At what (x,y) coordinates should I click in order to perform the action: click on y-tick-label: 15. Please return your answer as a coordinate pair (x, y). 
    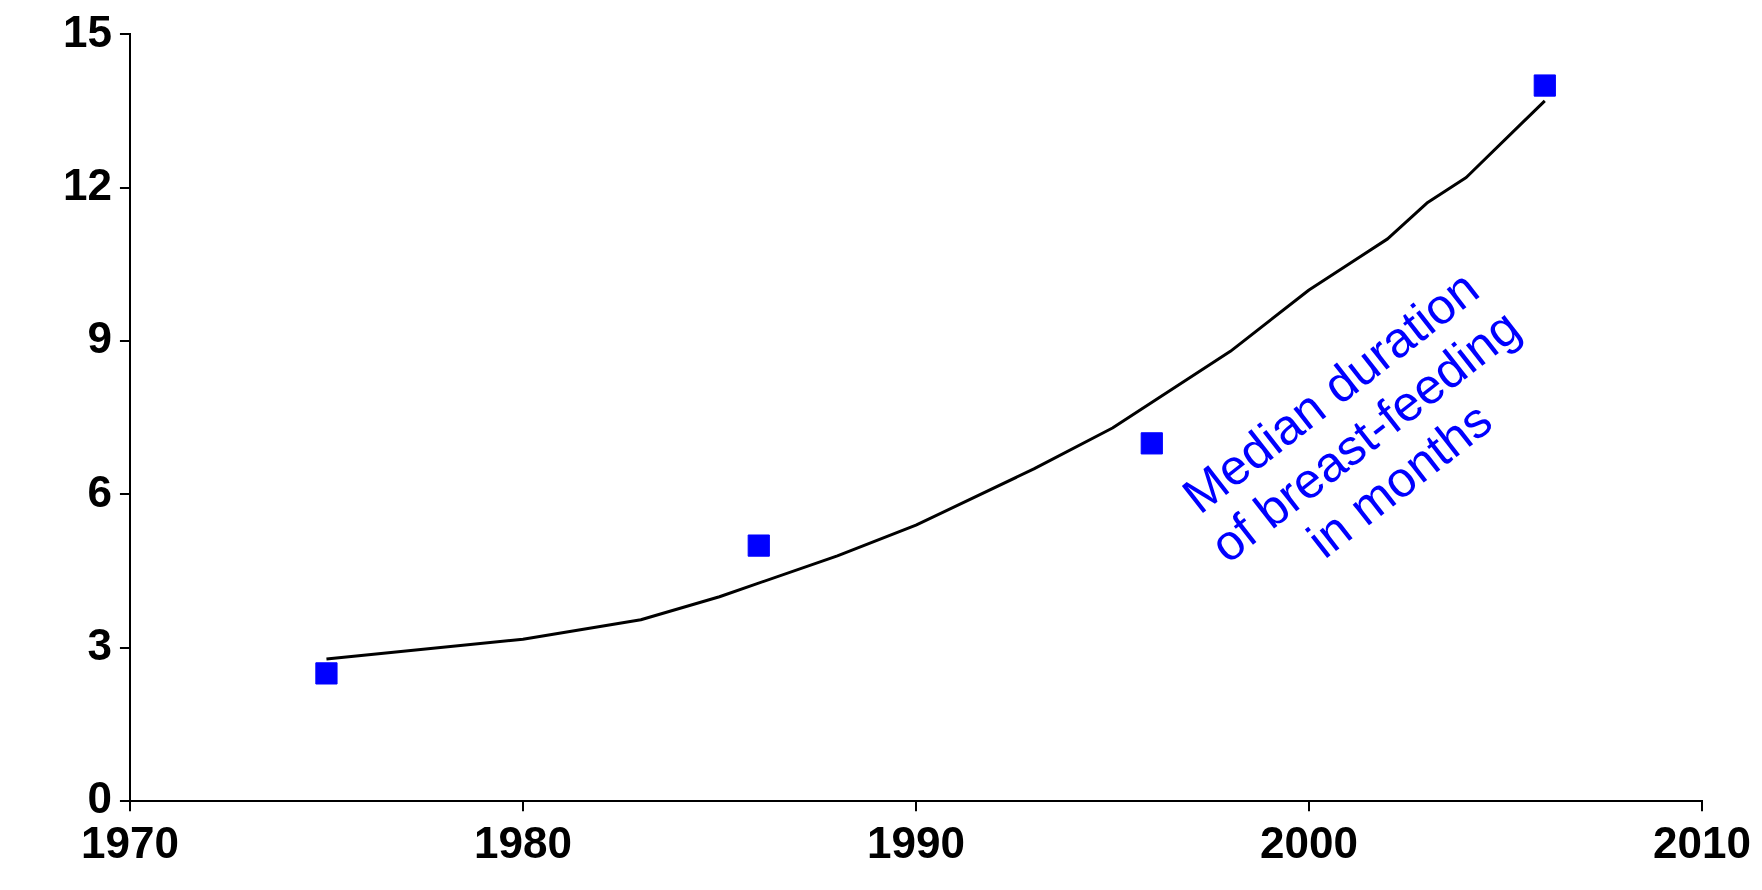
    Looking at the image, I should click on (87, 31).